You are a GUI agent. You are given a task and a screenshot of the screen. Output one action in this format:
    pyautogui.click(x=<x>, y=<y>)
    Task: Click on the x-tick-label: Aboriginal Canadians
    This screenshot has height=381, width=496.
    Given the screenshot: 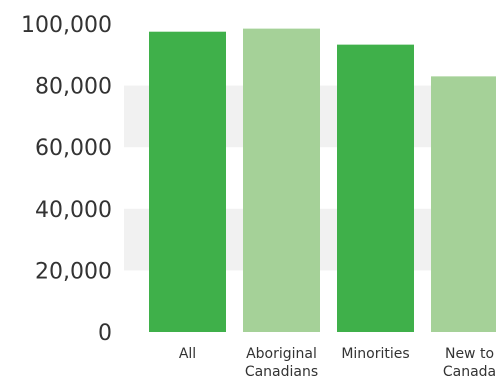 What is the action you would take?
    pyautogui.click(x=281, y=363)
    